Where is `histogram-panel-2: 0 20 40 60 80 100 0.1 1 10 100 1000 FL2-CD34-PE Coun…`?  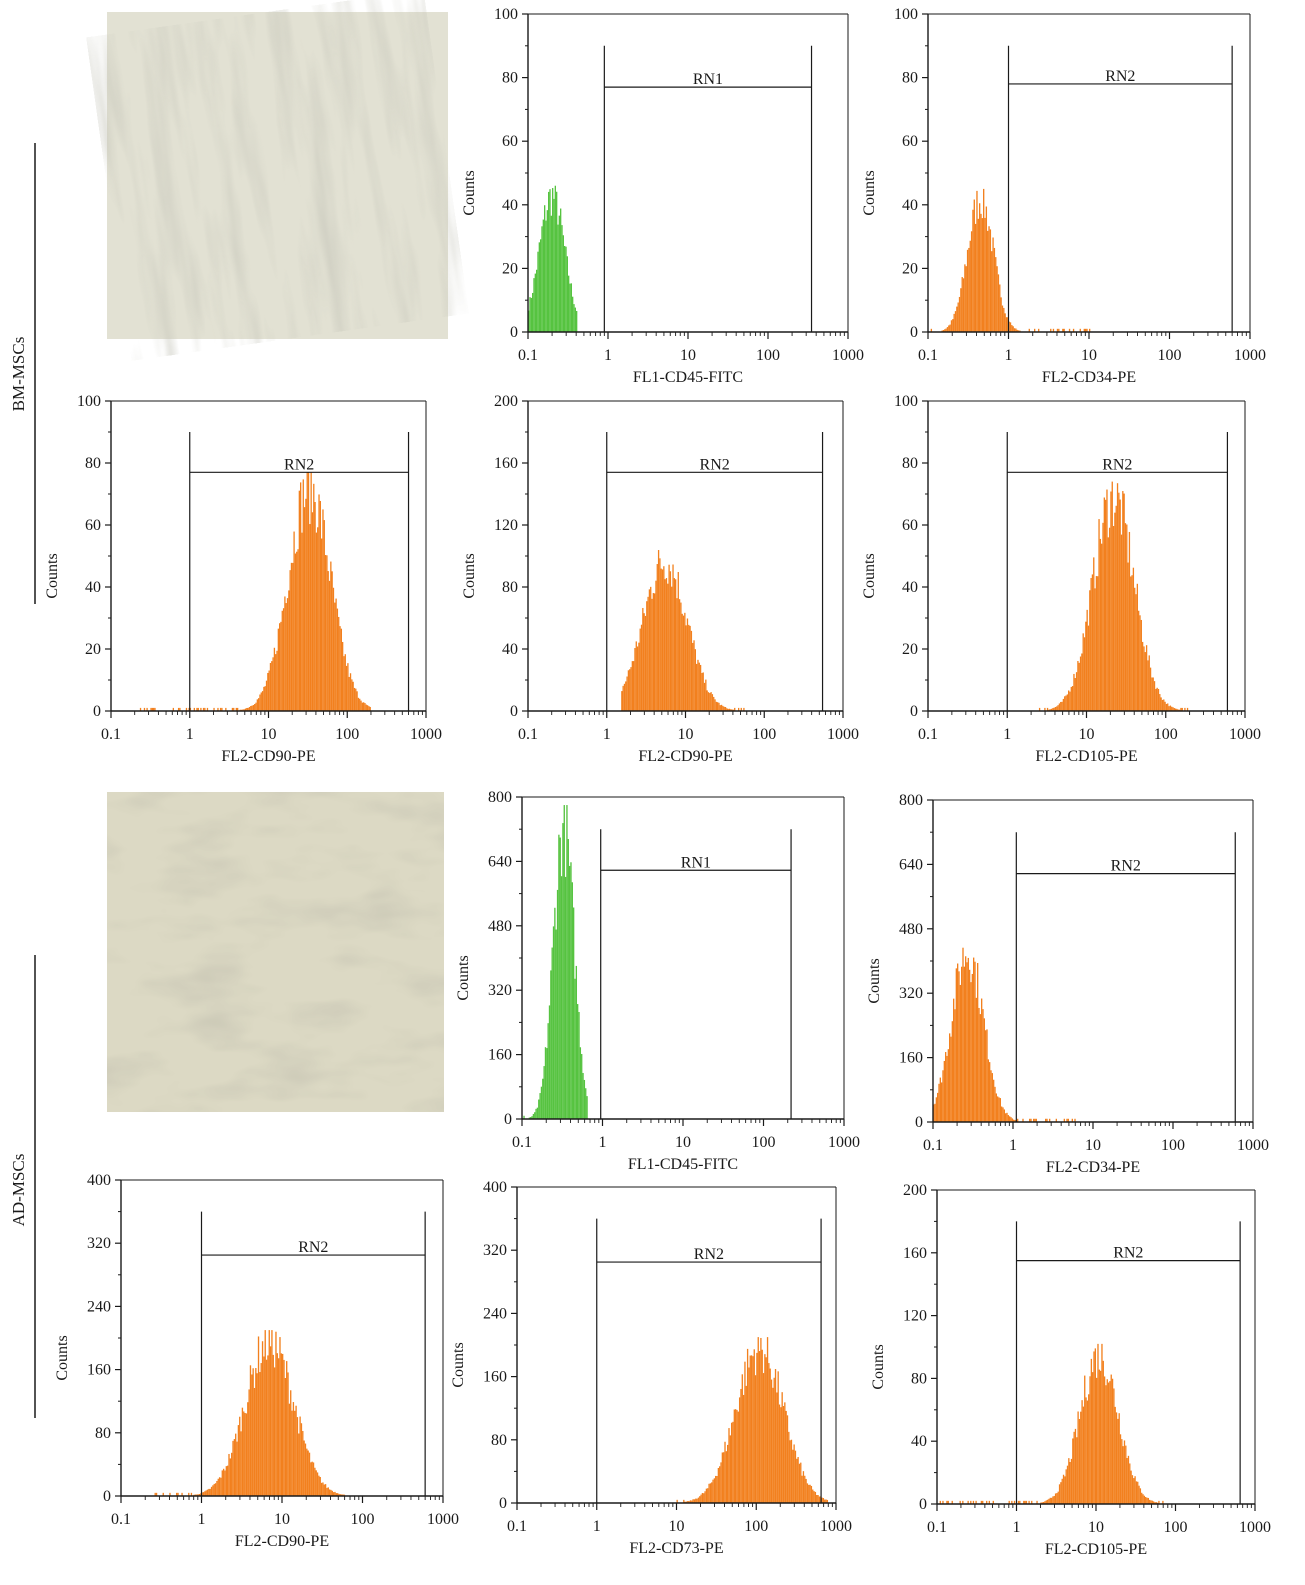
histogram-panel-2: 0 20 40 60 80 100 0.1 1 10 100 1000 FL2-CD34-PE Coun… is located at coordinates (1063, 196).